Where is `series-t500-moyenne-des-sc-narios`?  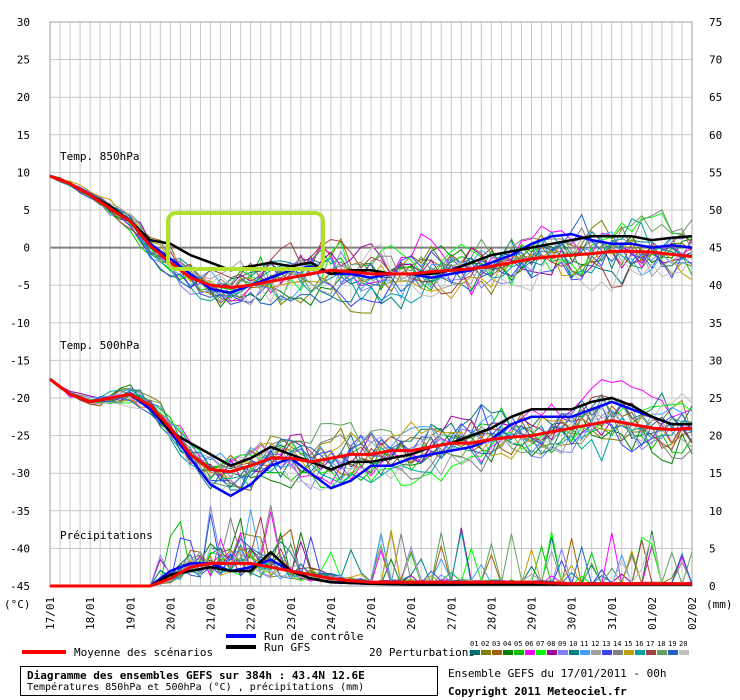 series-t500-moyenne-des-sc-narios is located at coordinates (371, 425).